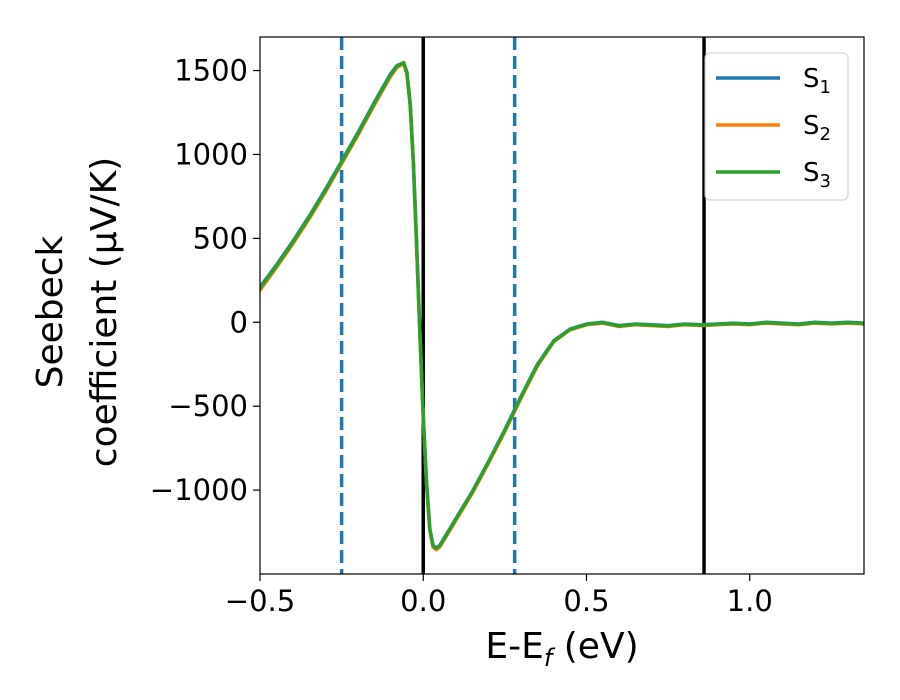 This screenshot has width=900, height=700. Describe the element at coordinates (776, 126) in the screenshot. I see `legend: S1 S2 S3` at that location.